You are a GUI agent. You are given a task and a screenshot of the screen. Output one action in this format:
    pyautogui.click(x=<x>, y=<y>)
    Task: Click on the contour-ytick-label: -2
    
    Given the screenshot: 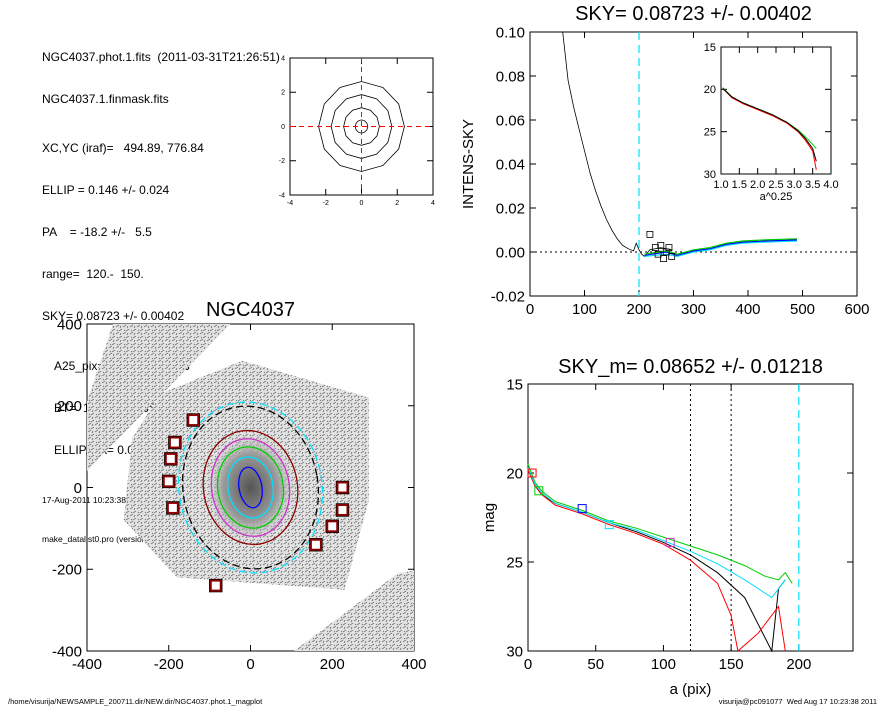 What is the action you would take?
    pyautogui.click(x=282, y=161)
    